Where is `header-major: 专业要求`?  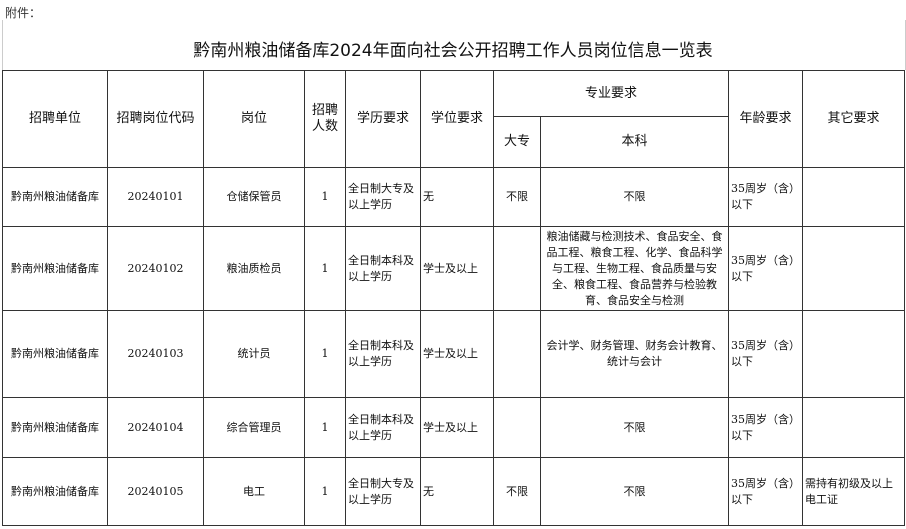
header-major: 专业要求 is located at coordinates (611, 93).